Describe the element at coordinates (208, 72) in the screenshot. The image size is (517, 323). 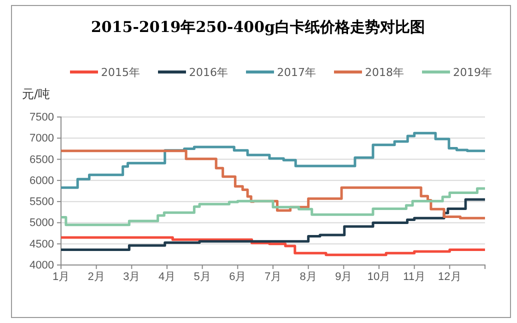
I see `legend-label: 2016年` at that location.